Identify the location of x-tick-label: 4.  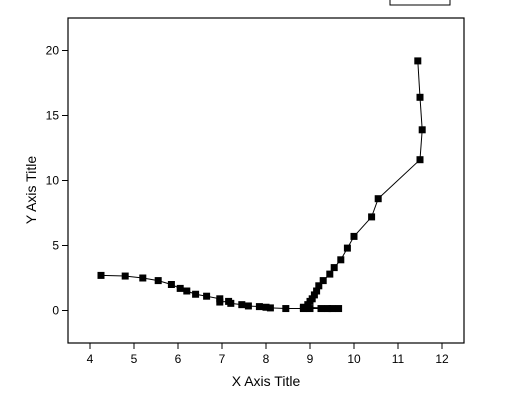
(90, 359).